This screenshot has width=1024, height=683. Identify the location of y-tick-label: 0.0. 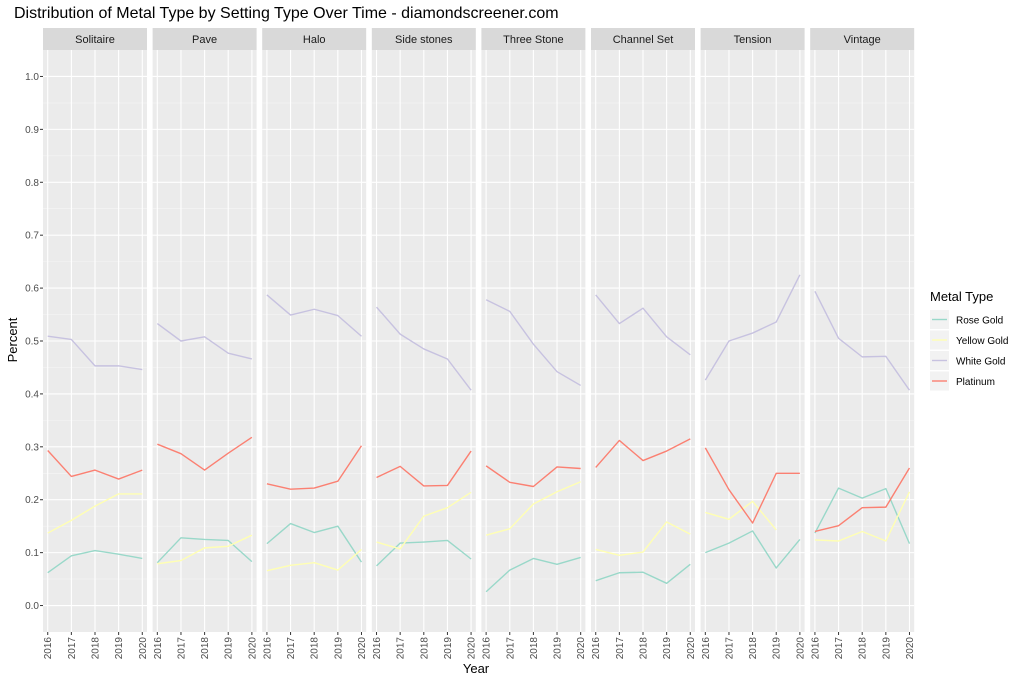
(32, 606).